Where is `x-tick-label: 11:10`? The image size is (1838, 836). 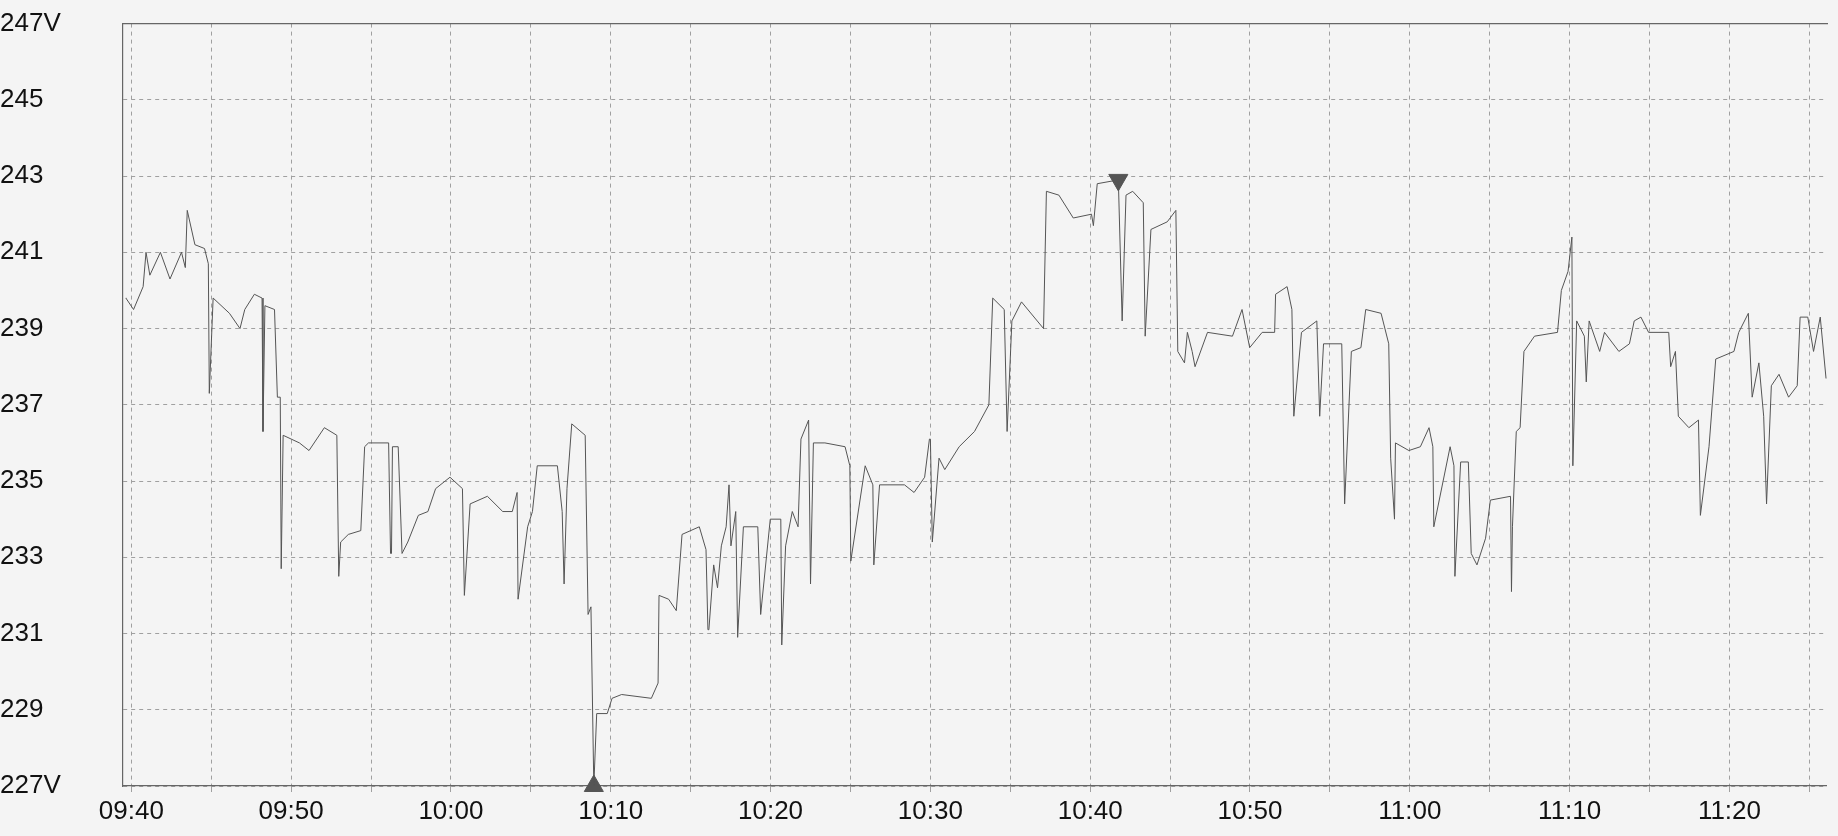 x-tick-label: 11:10 is located at coordinates (1570, 809).